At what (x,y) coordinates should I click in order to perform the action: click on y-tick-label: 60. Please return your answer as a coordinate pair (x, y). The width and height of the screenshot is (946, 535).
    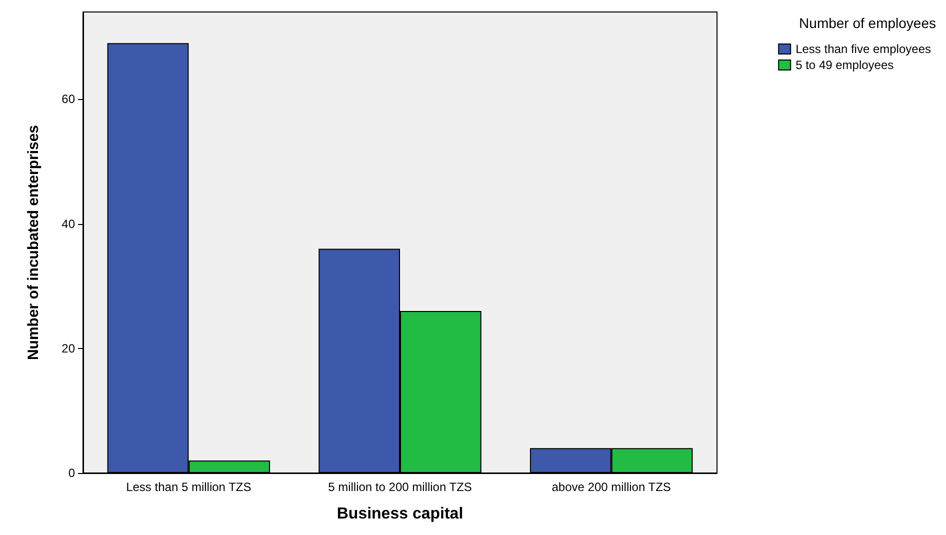
    Looking at the image, I should click on (69, 99).